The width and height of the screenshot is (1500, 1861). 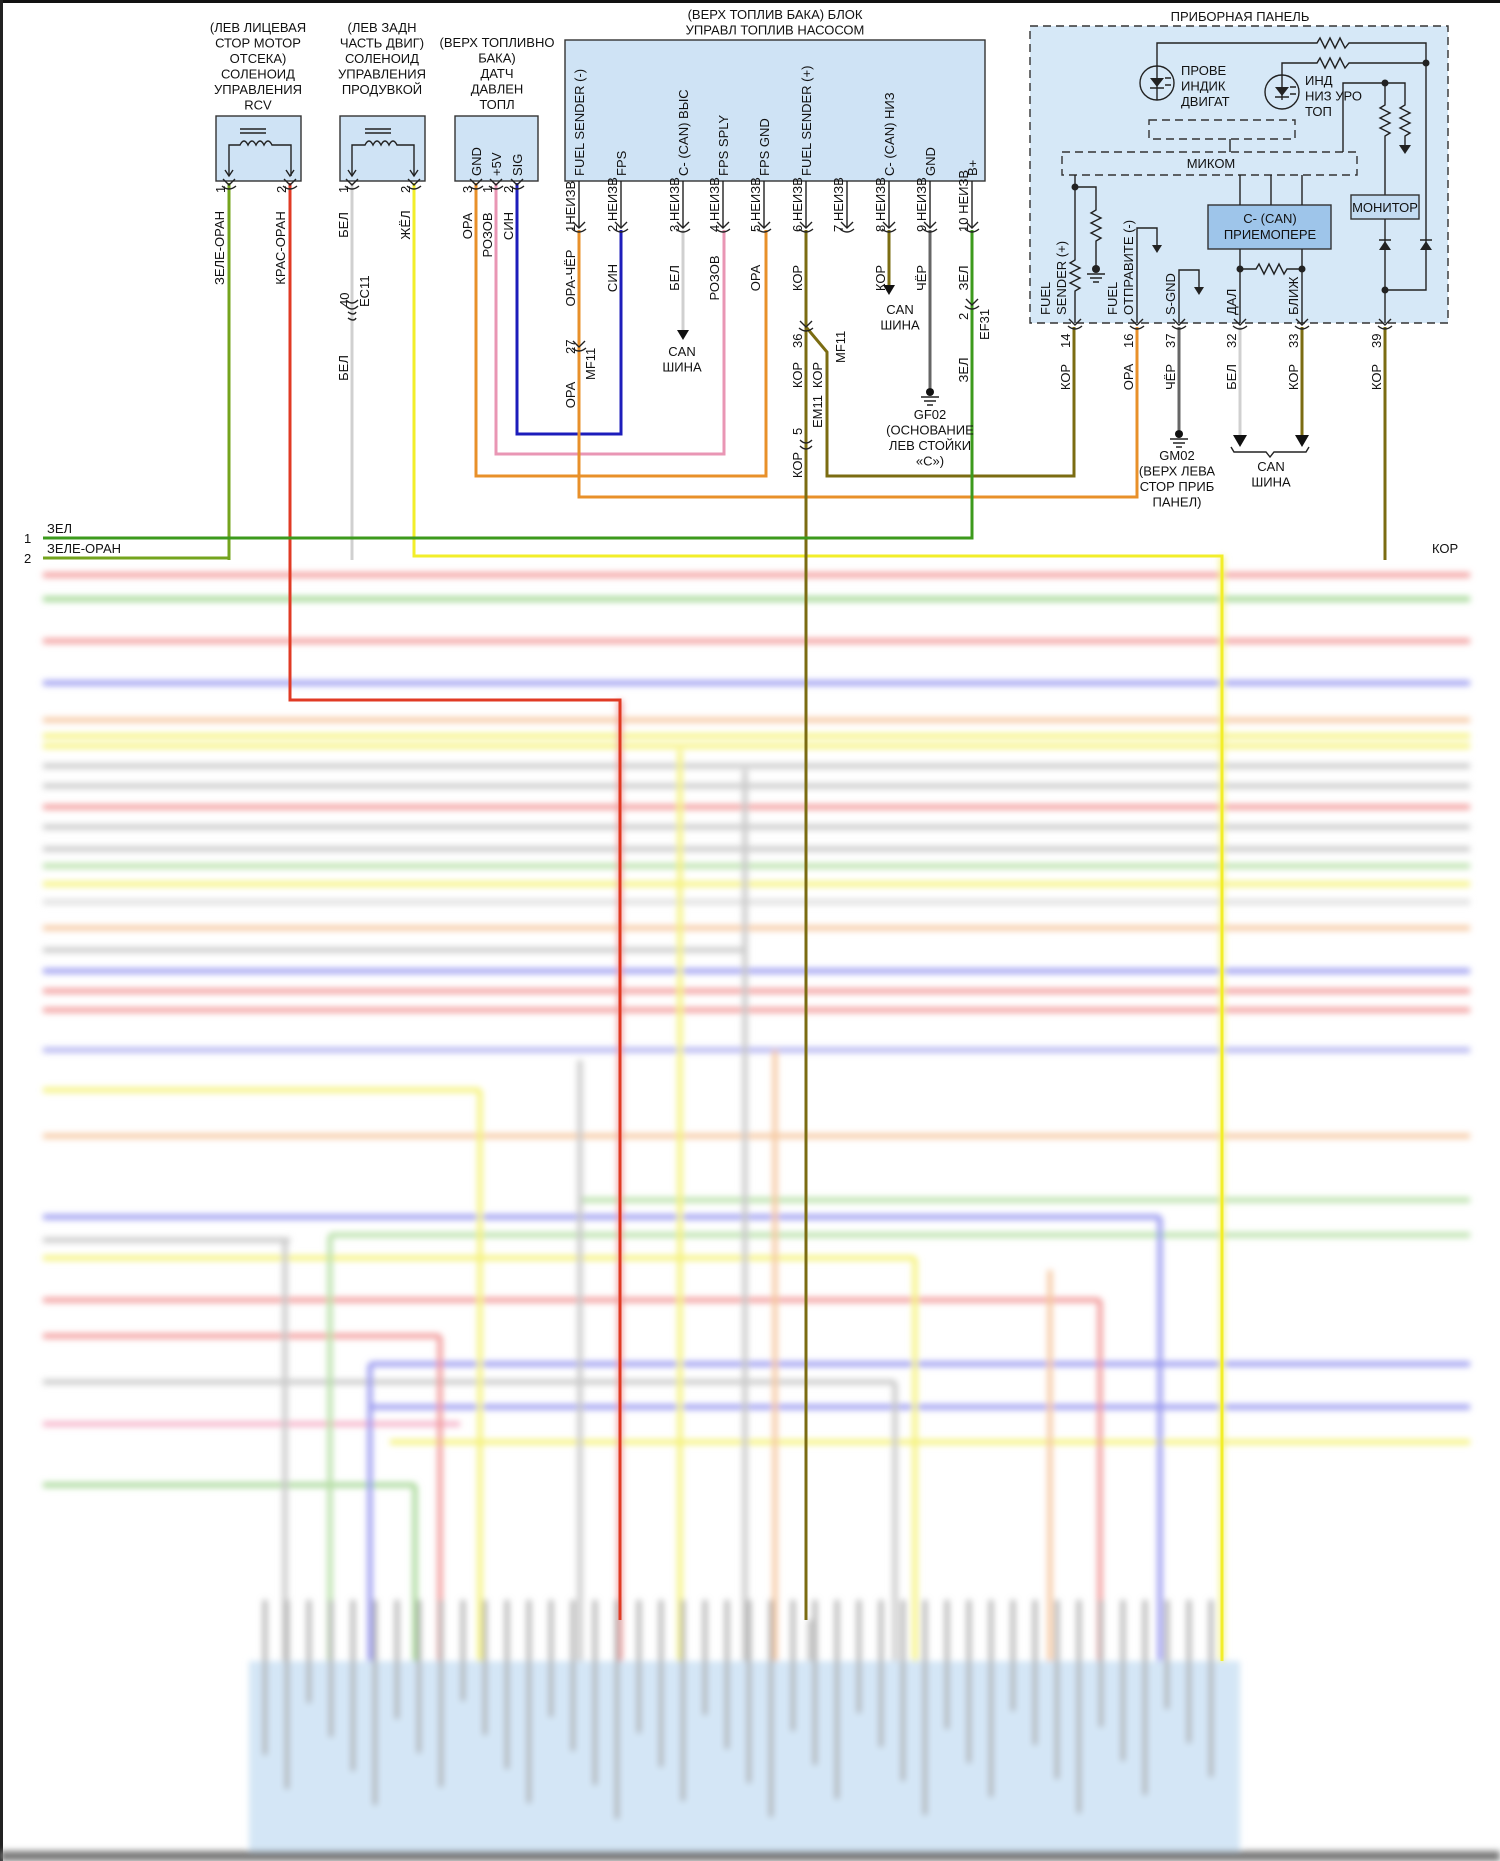 What do you see at coordinates (1293, 296) in the screenshot?
I see `svg-text: БЛИЖ` at bounding box center [1293, 296].